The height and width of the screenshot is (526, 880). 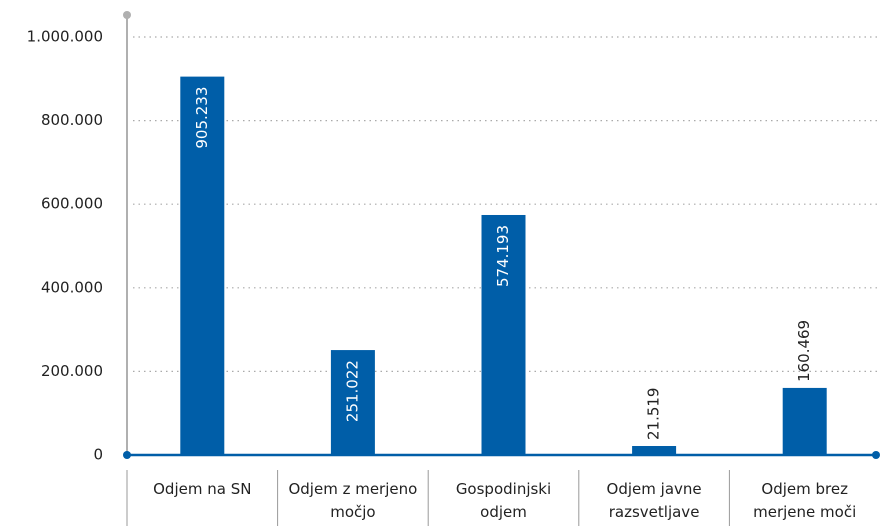 What do you see at coordinates (503, 500) in the screenshot?
I see `x-tick-label: Gospodinjski odjem` at bounding box center [503, 500].